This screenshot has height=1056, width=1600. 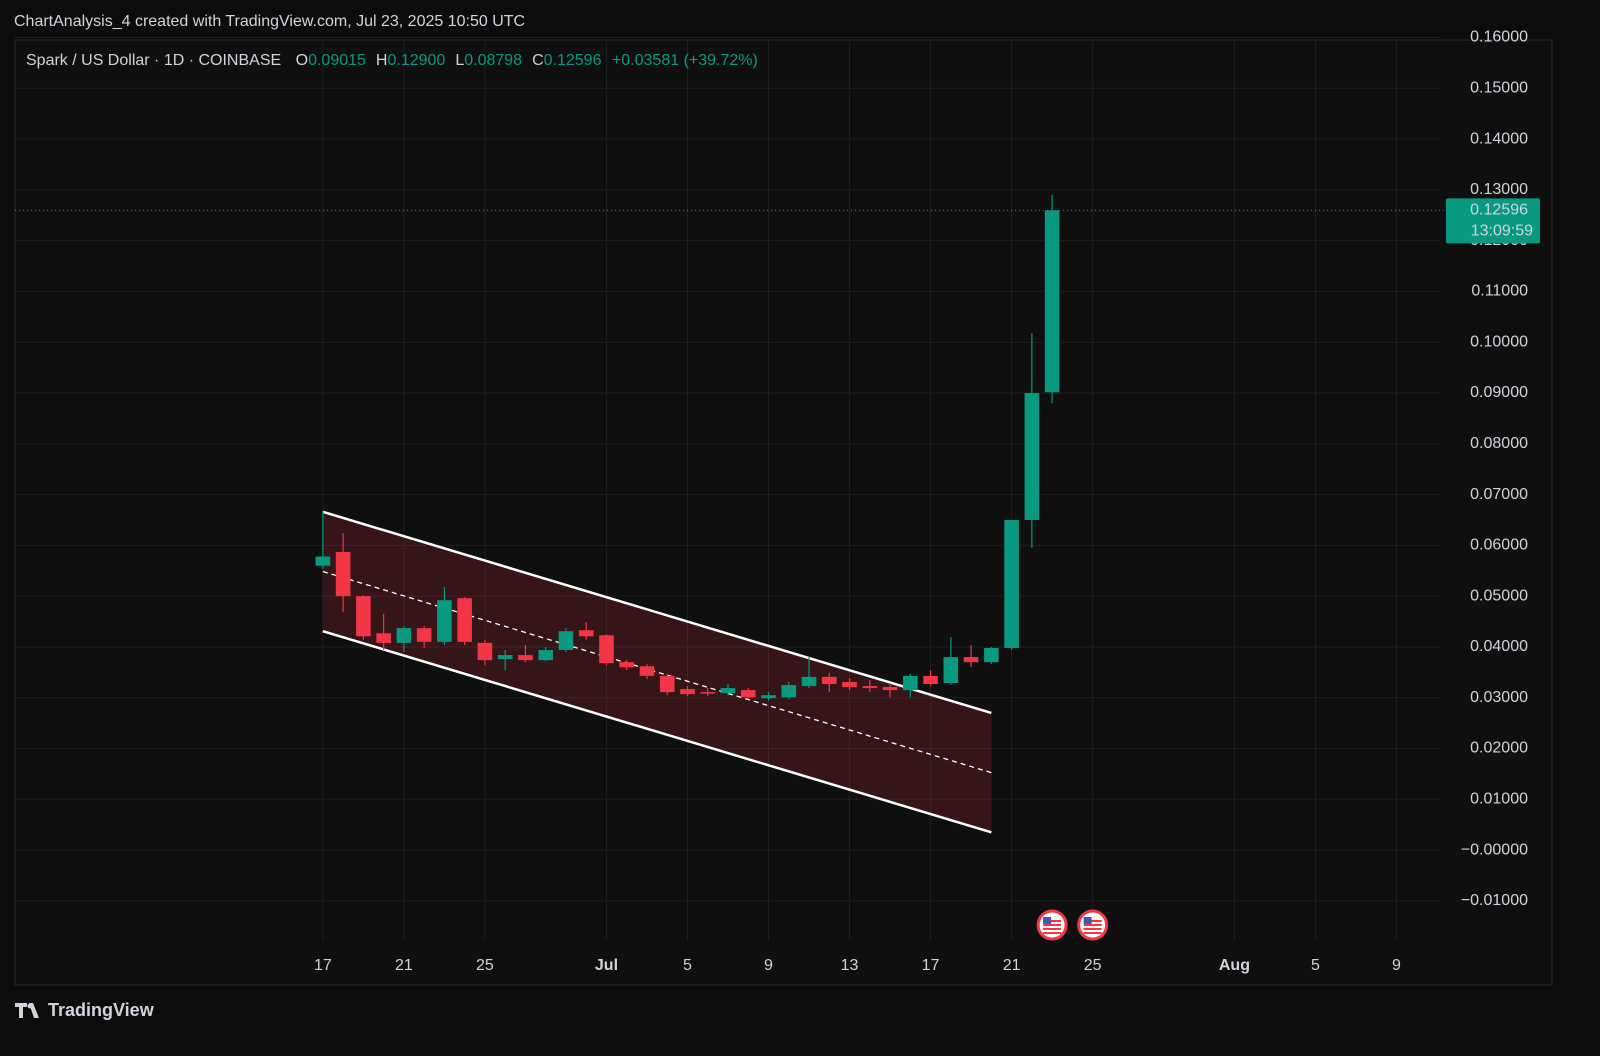 I want to click on logo-icon, so click(x=27, y=1010).